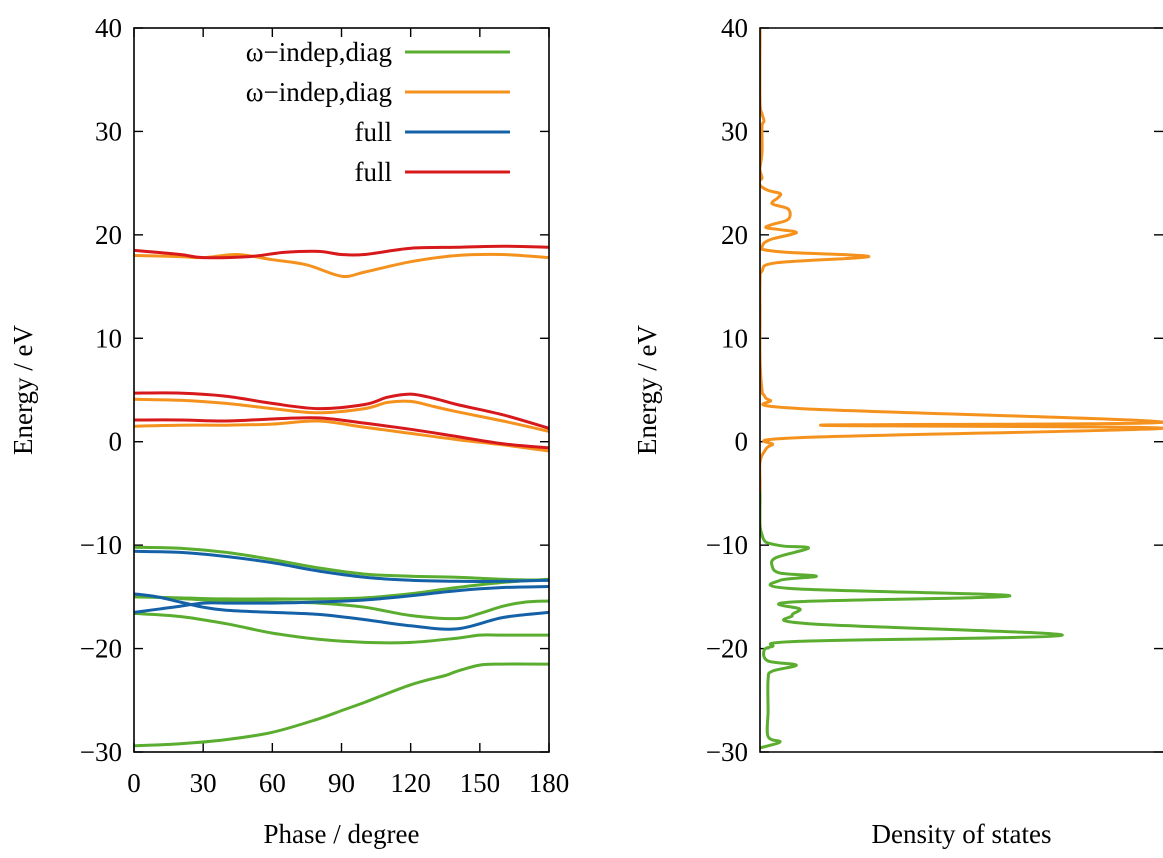  Describe the element at coordinates (203, 783) in the screenshot. I see `x-tick-label: 30` at that location.